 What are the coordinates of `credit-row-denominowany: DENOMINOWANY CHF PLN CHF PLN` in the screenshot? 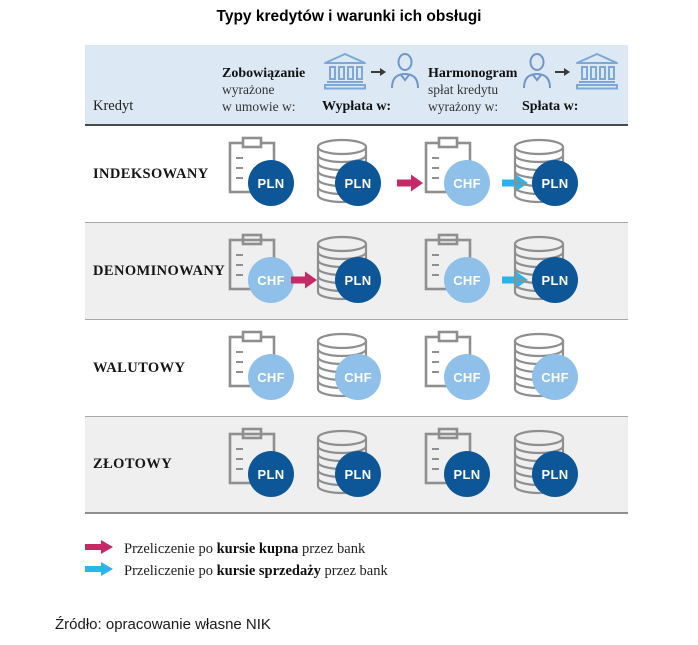 It's located at (356, 271).